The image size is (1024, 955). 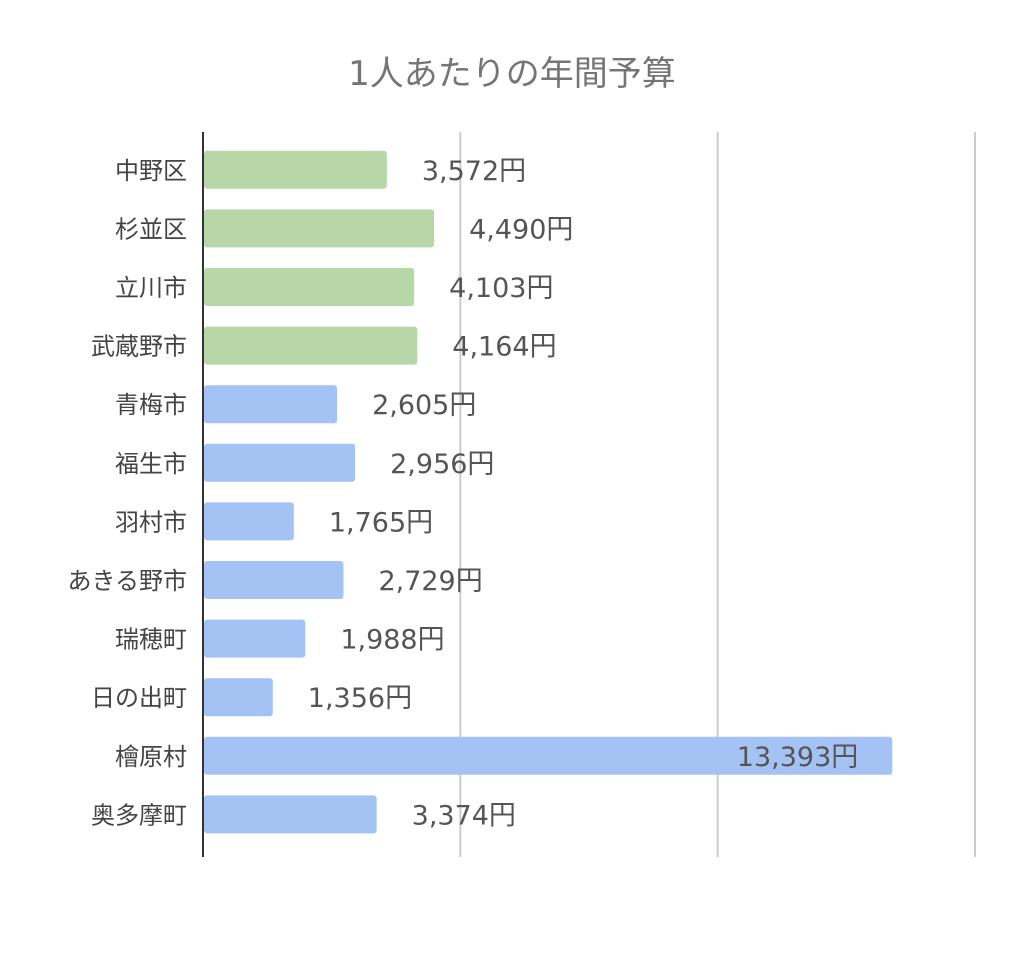 I want to click on category-label-11: 奥多摩町, so click(x=139, y=815).